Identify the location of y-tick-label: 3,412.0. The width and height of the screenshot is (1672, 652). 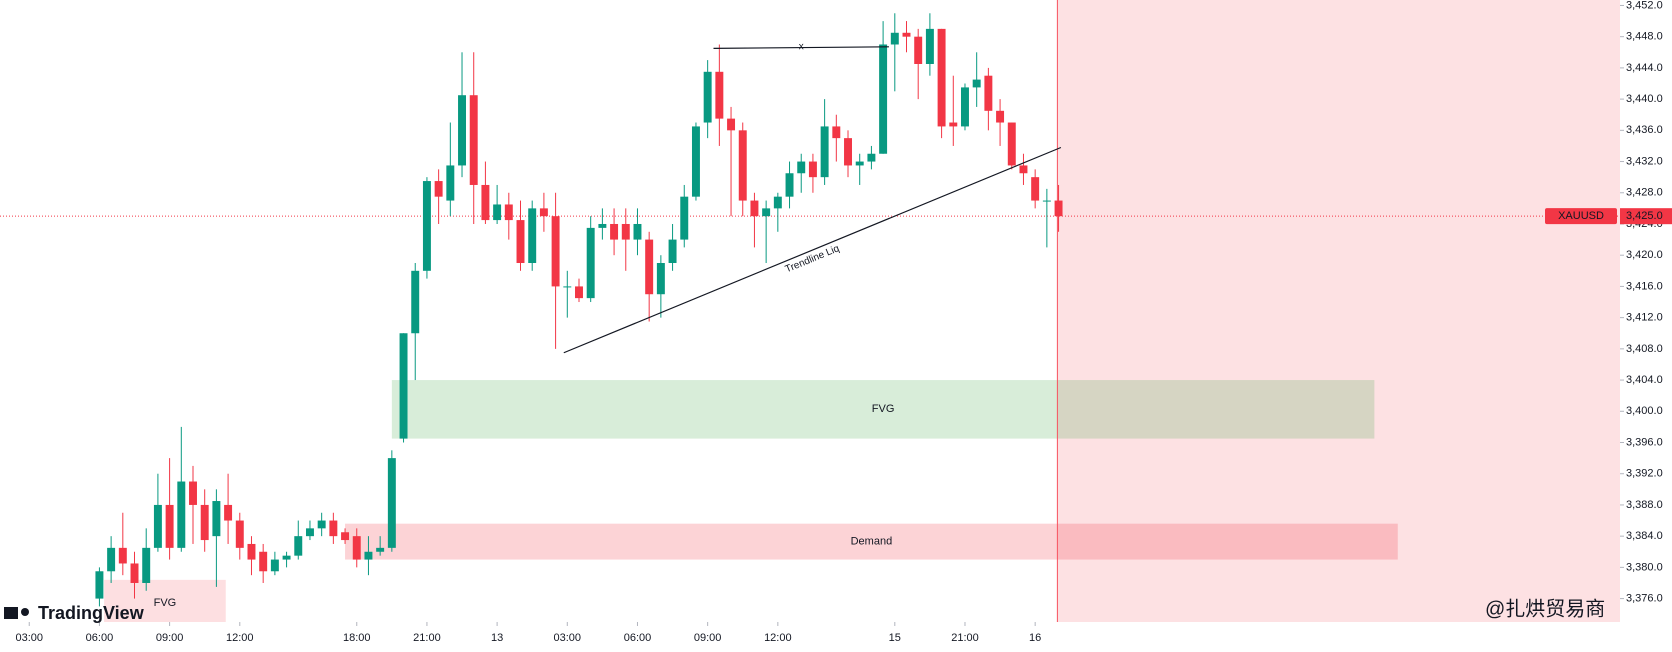
(1644, 318).